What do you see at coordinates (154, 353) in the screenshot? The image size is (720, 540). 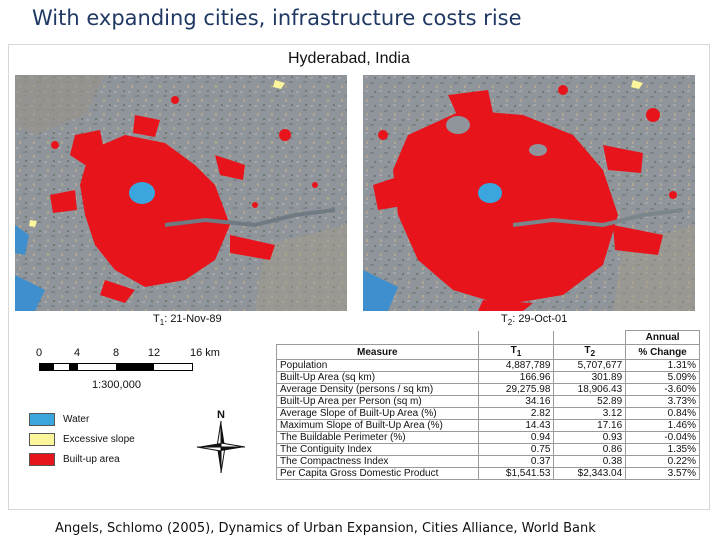 I see `scale-tick-label: 12` at bounding box center [154, 353].